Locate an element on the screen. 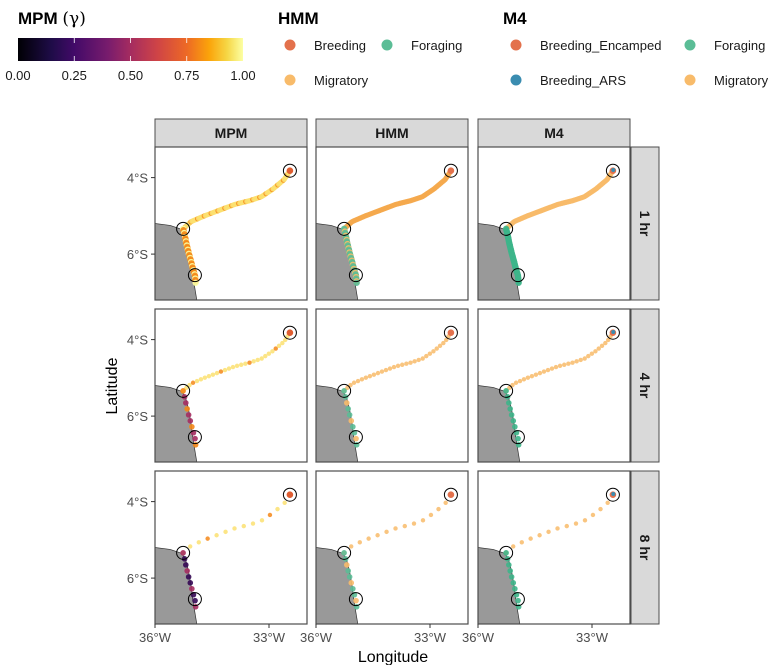 The width and height of the screenshot is (768, 665). legend-label: Foraging is located at coordinates (739, 45).